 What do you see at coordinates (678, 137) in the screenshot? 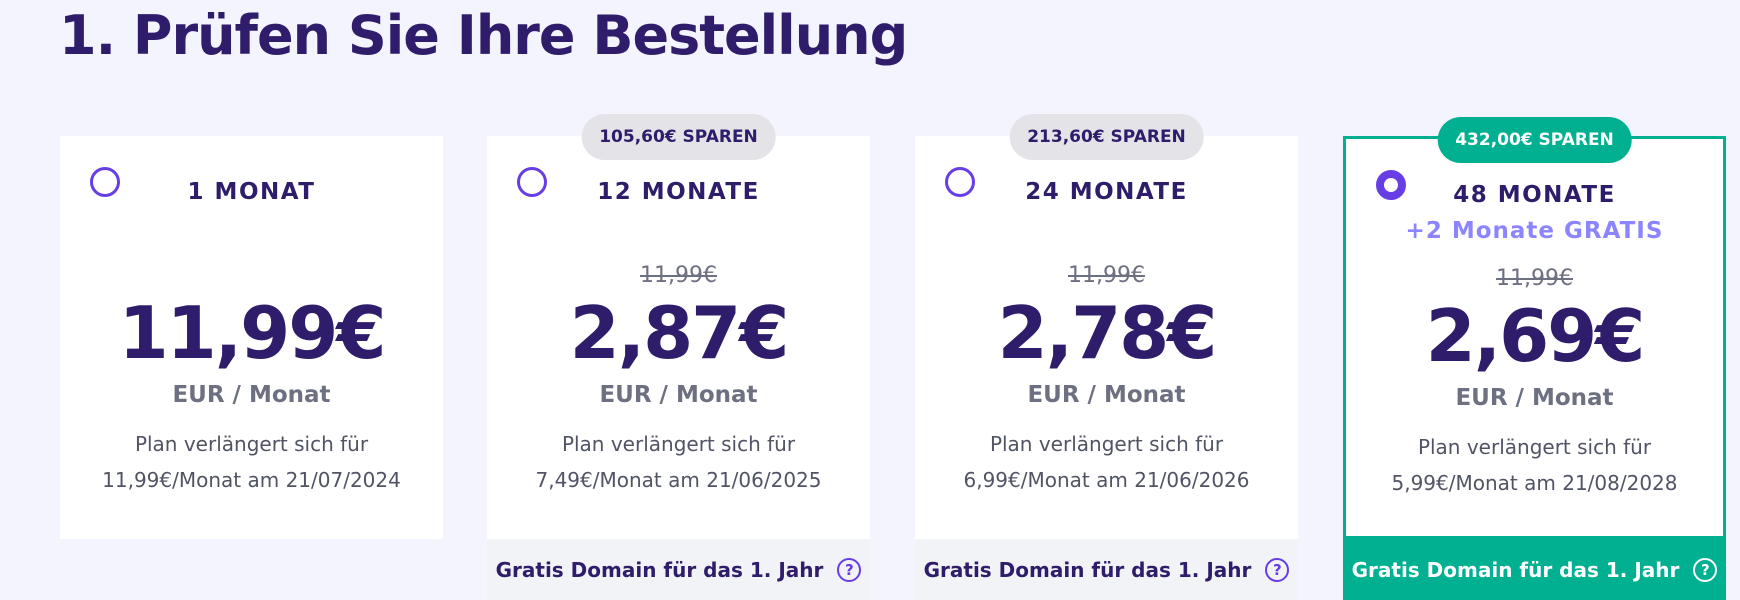
I see `savings-badge: 105,60€ SPAREN` at bounding box center [678, 137].